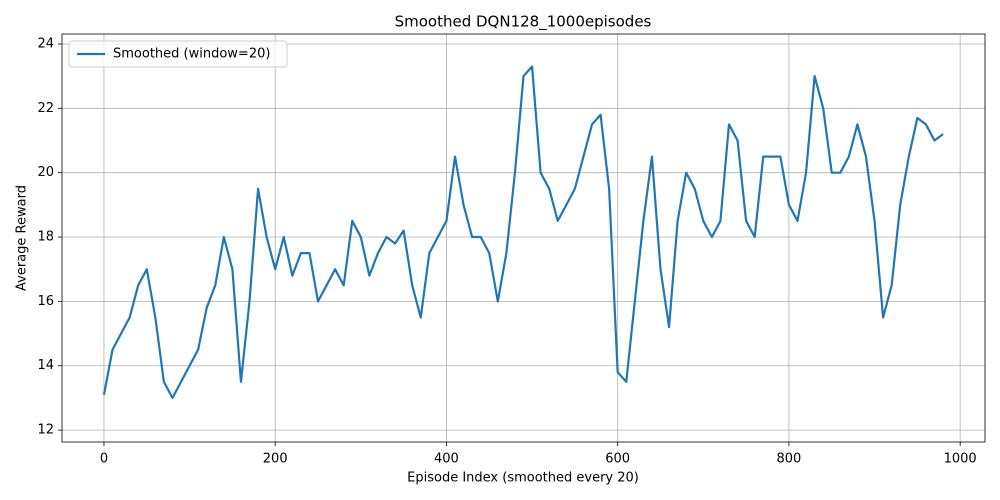 The height and width of the screenshot is (500, 1000). What do you see at coordinates (104, 459) in the screenshot?
I see `x-tick-label: 0` at bounding box center [104, 459].